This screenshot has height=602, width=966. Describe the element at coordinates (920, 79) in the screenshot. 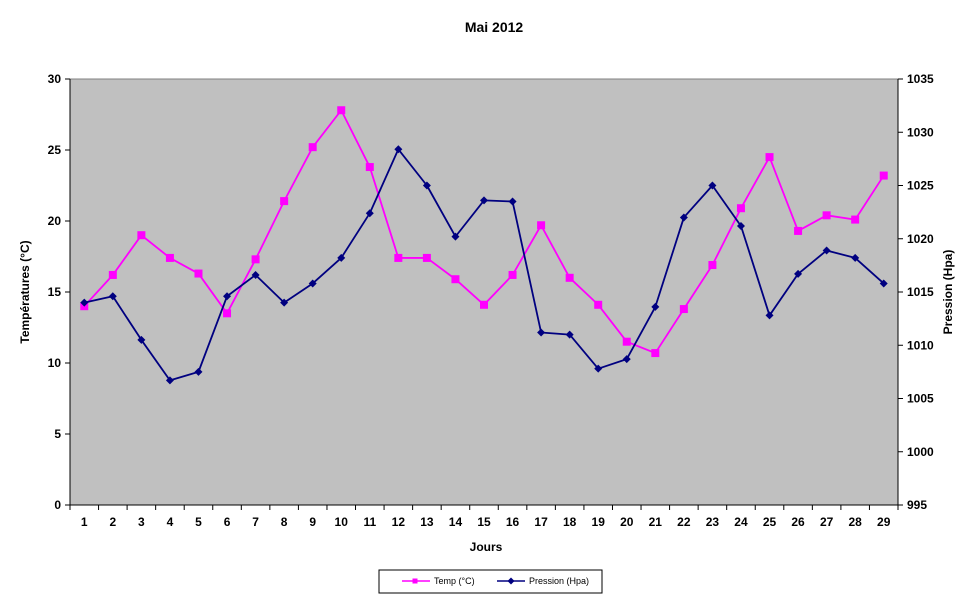

I see `y-right-tick-label: 1035` at that location.